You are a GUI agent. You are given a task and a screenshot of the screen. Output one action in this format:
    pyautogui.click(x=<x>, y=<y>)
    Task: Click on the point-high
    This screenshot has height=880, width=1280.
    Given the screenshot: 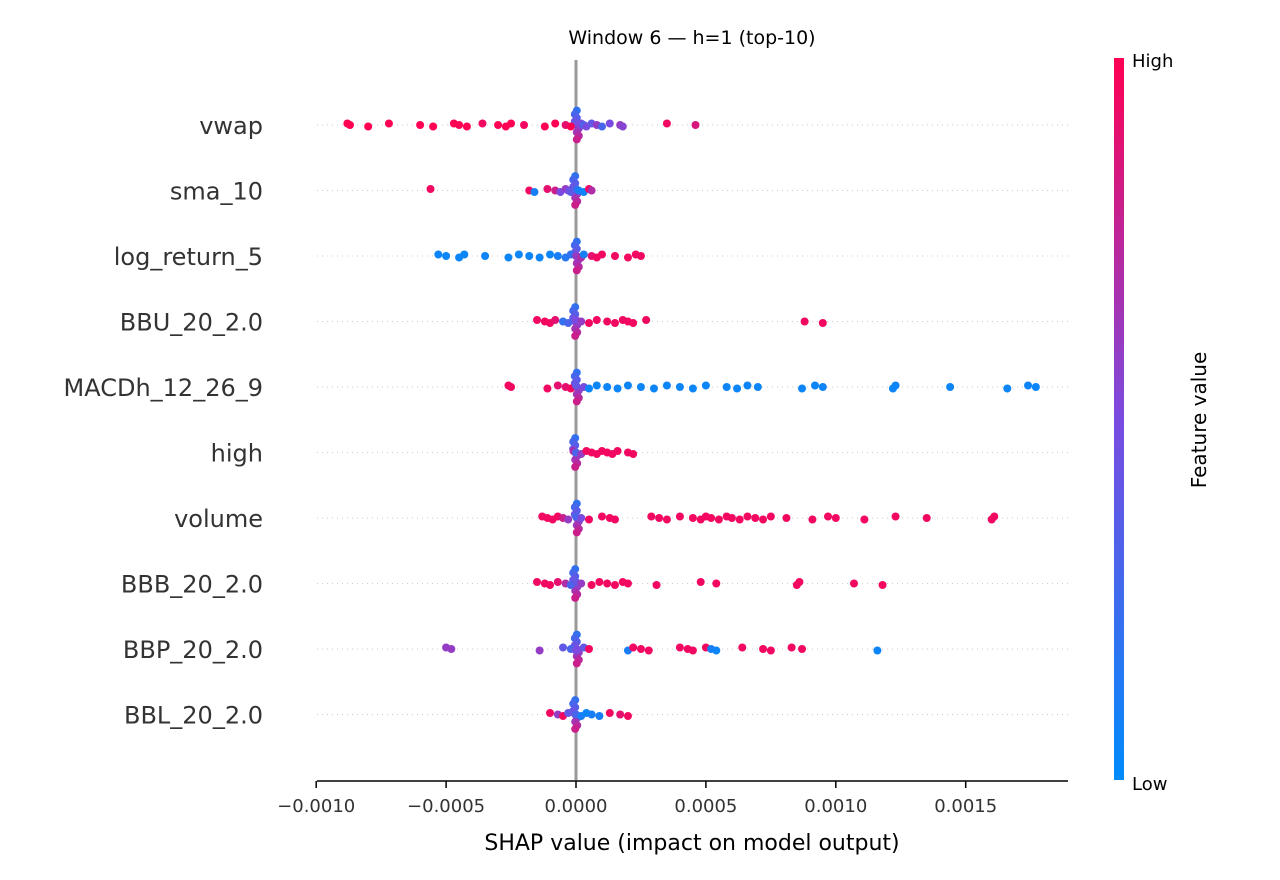 What is the action you would take?
    pyautogui.click(x=617, y=451)
    